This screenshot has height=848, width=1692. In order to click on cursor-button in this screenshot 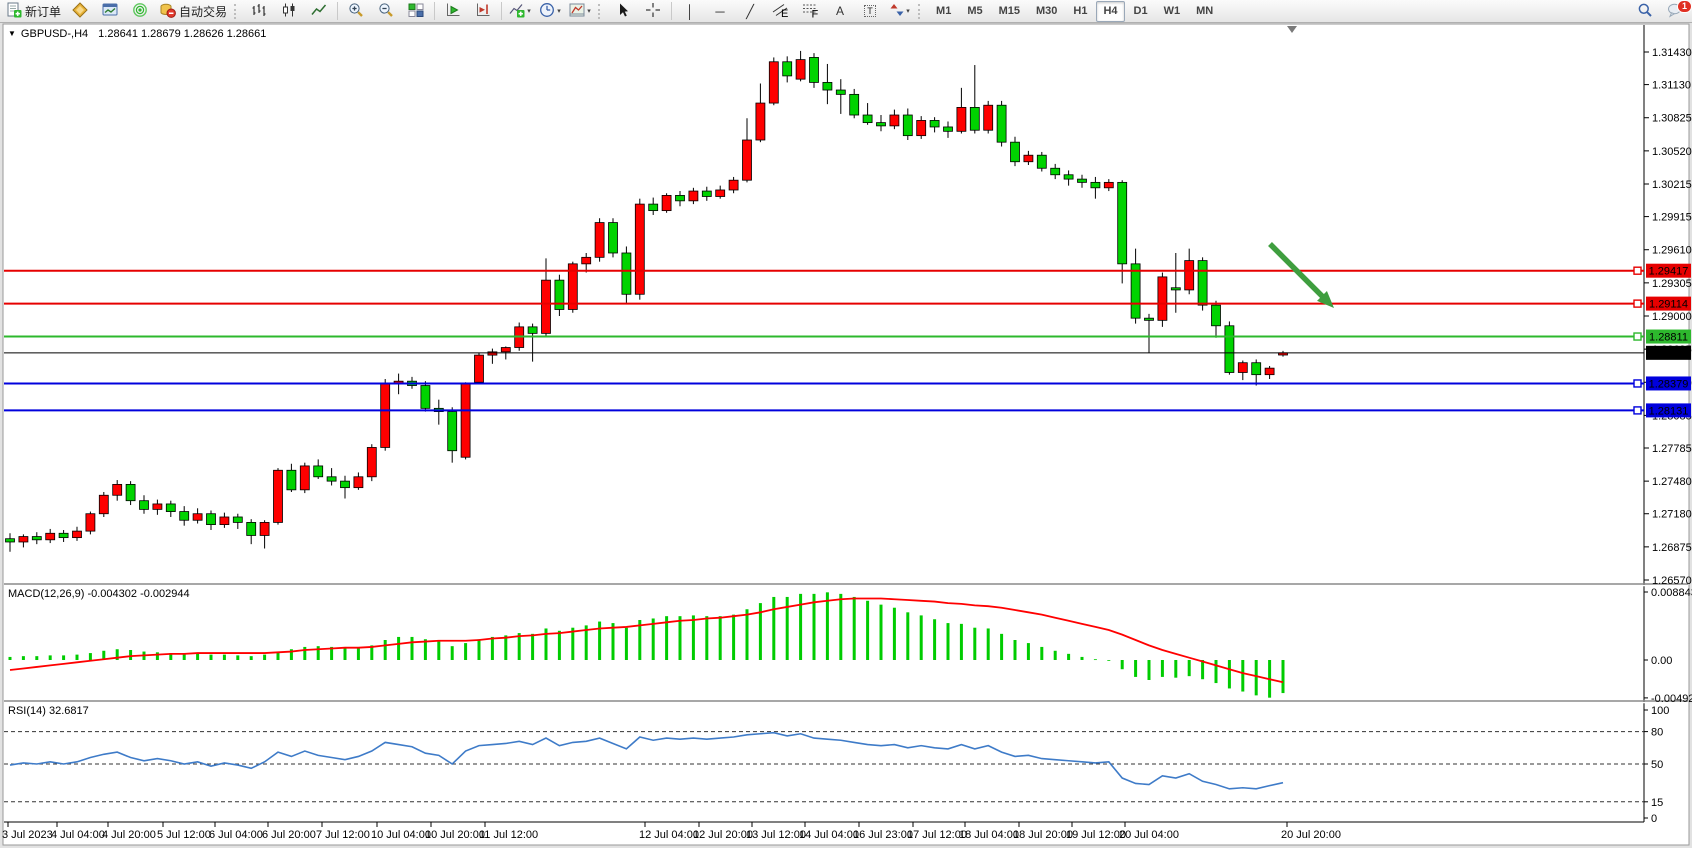, I will do `click(623, 11)`.